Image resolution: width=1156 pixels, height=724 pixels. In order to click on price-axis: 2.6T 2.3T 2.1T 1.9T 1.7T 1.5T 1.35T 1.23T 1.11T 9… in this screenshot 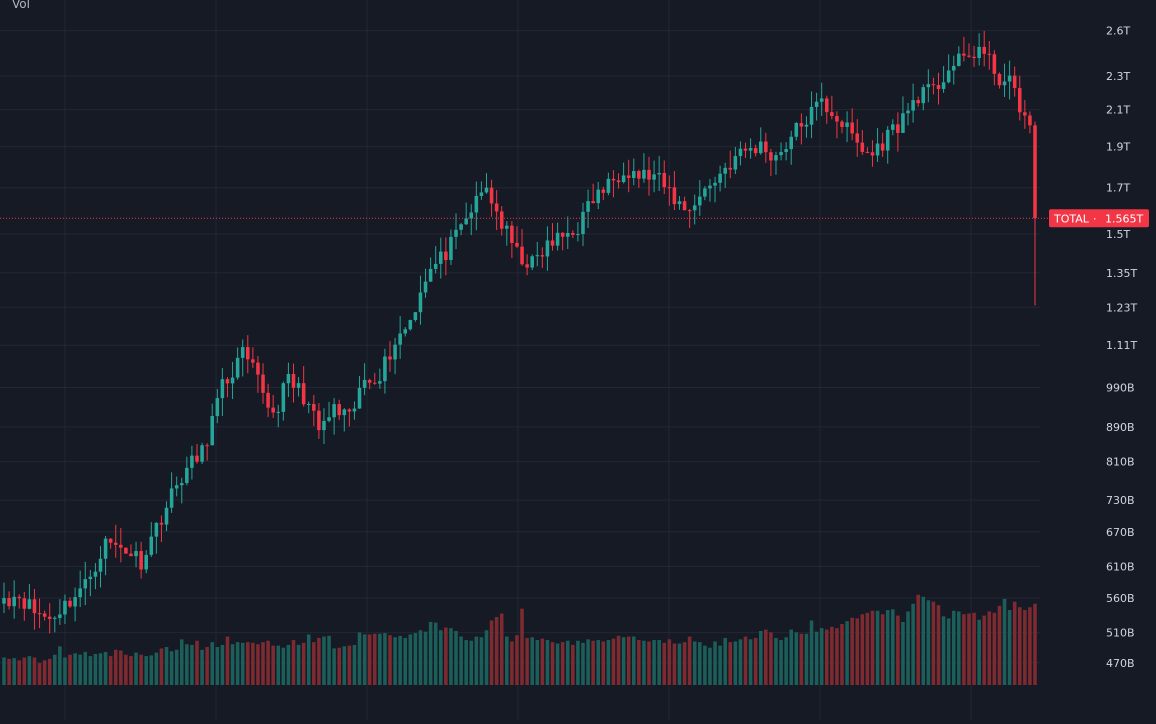, I will do `click(1121, 347)`.